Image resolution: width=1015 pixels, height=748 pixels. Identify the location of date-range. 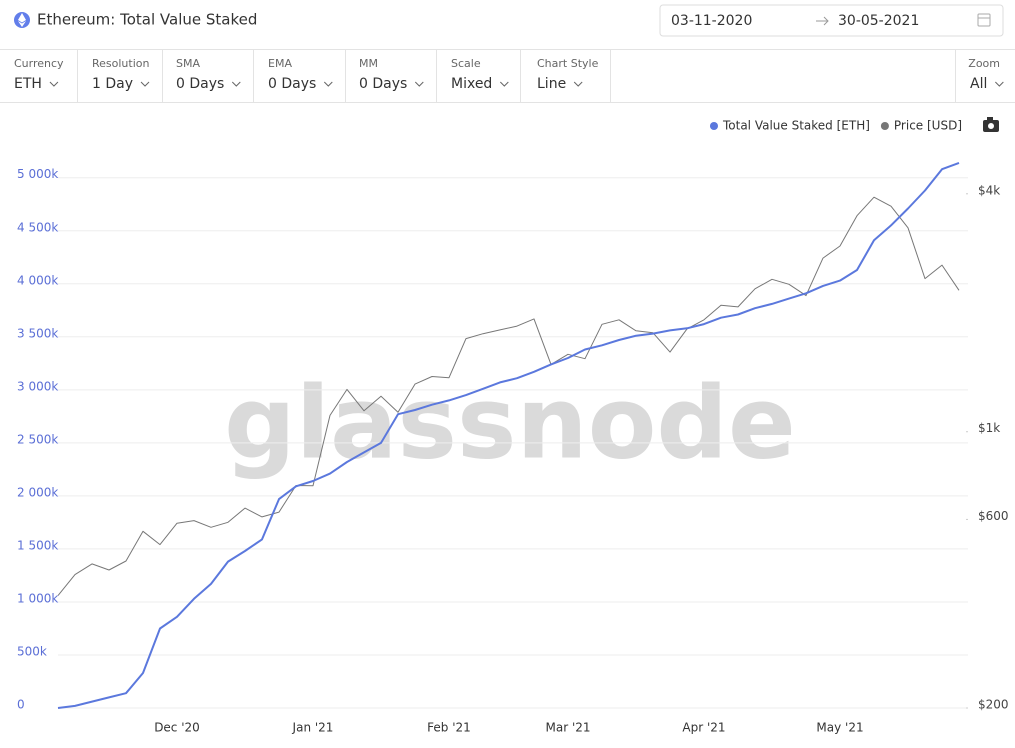
(831, 20).